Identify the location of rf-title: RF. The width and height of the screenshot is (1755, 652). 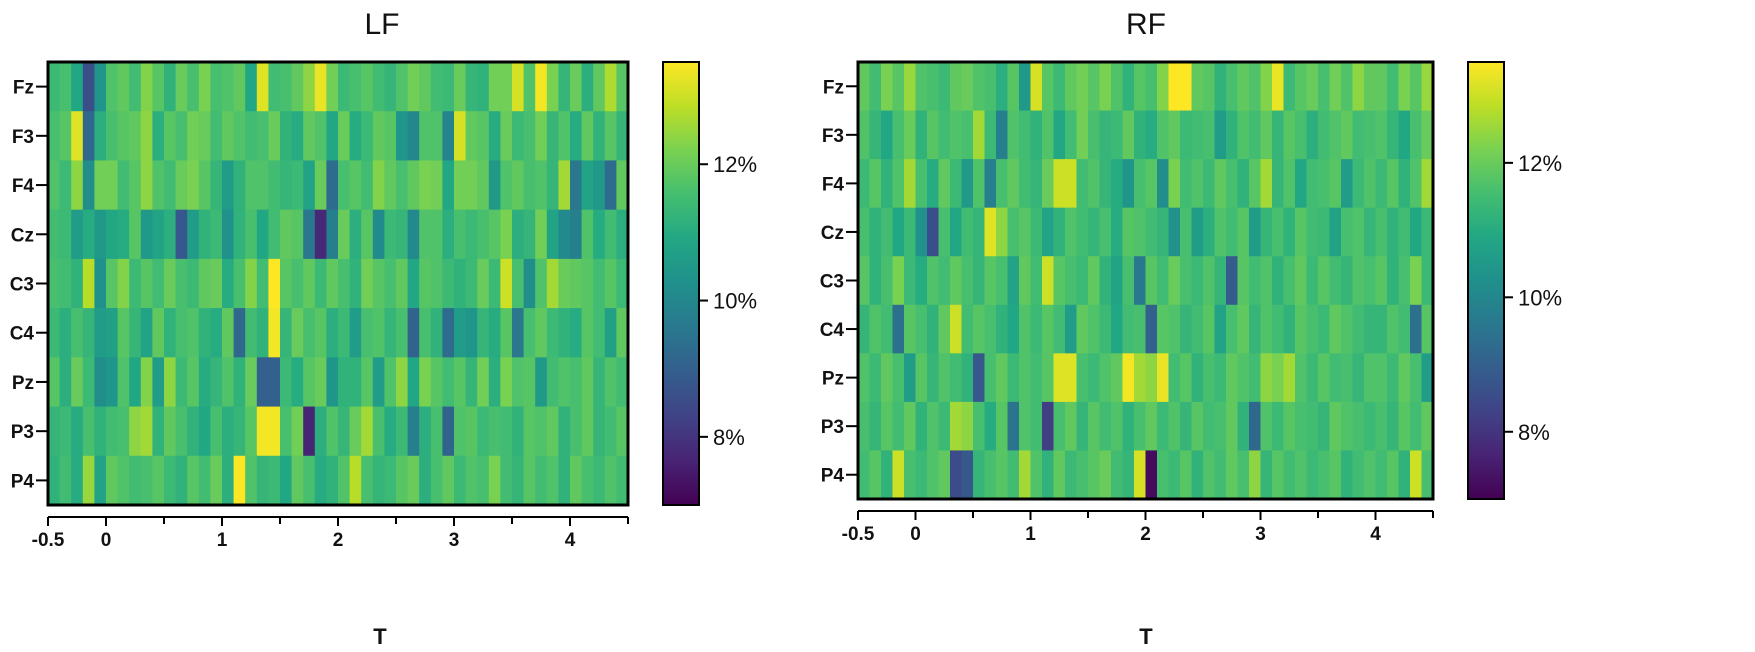
(1146, 24).